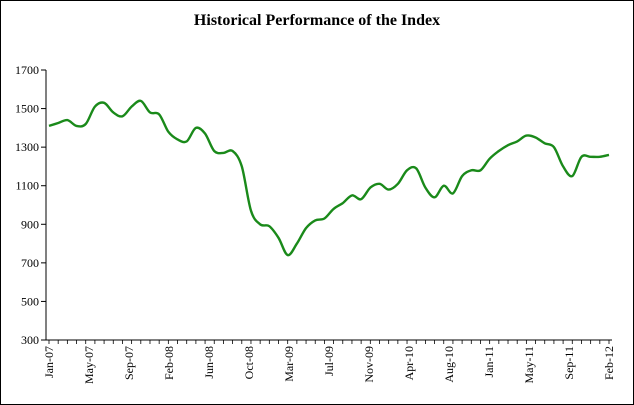  I want to click on x-tick-label: May-11, so click(529, 365).